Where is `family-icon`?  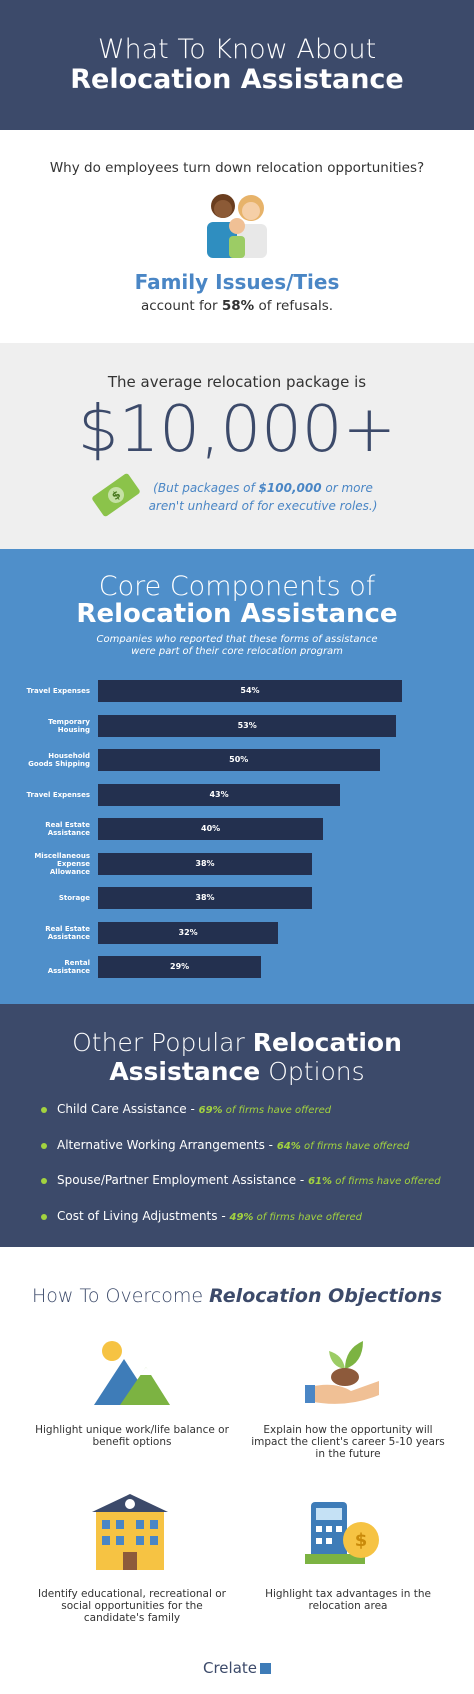 family-icon is located at coordinates (237, 226).